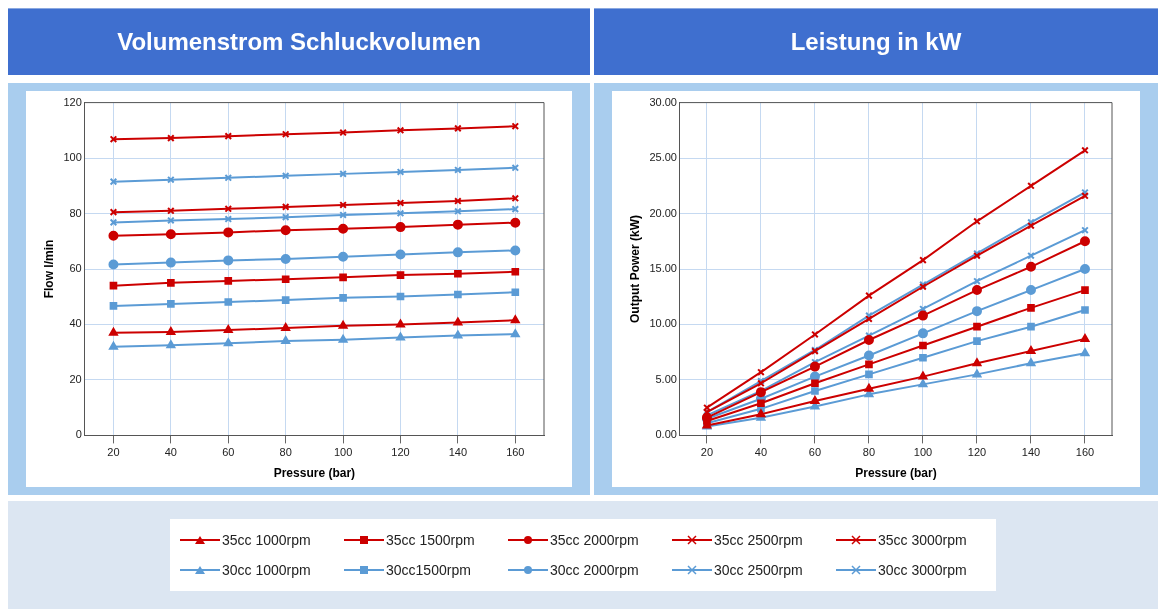 This screenshot has width=1162, height=614. Describe the element at coordinates (922, 540) in the screenshot. I see `legend-label: 35cc 3000rpm` at that location.